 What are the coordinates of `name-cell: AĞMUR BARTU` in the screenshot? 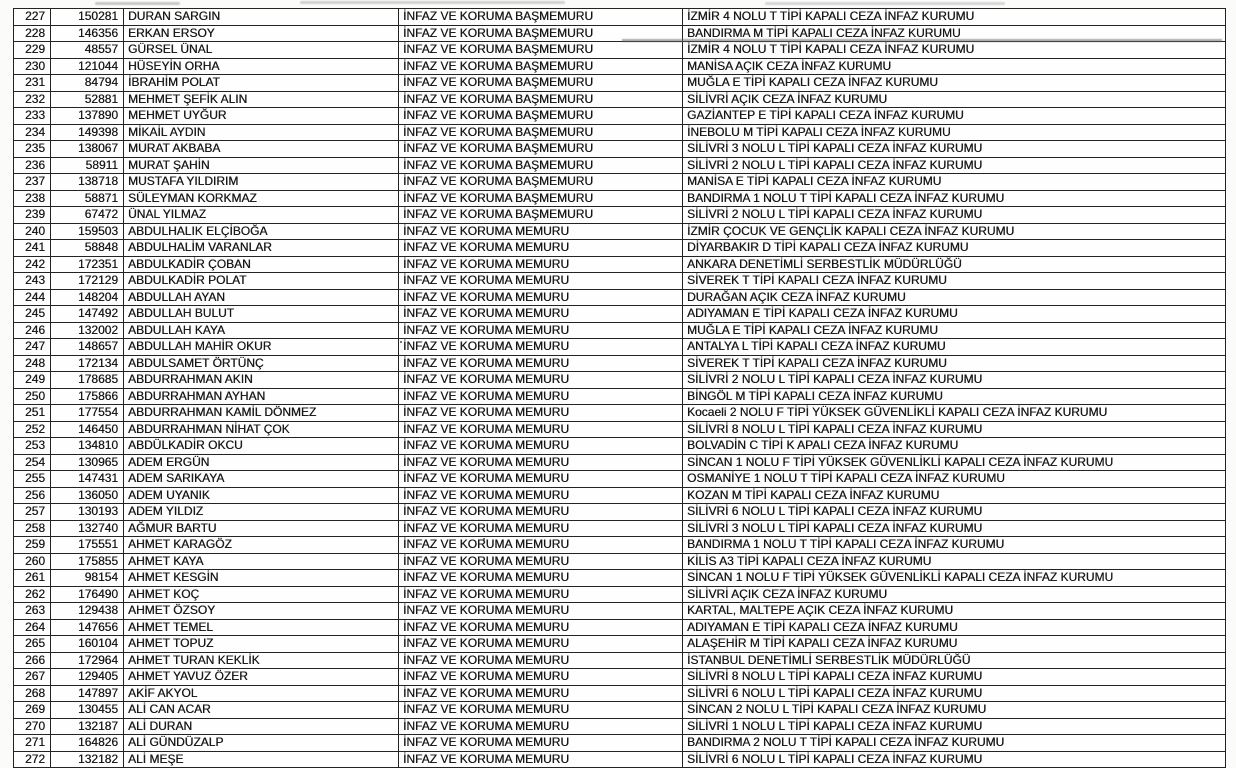 It's located at (261, 528).